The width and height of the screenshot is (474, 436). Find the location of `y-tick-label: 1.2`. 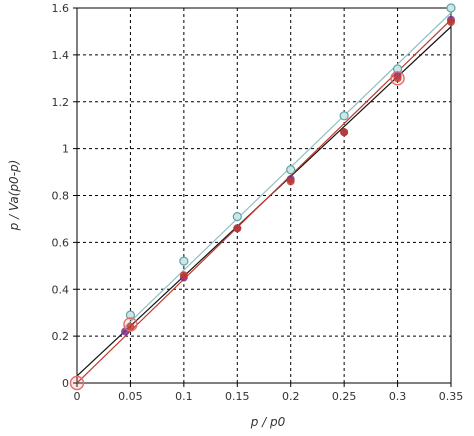

y-tick-label: 1.2 is located at coordinates (61, 102).